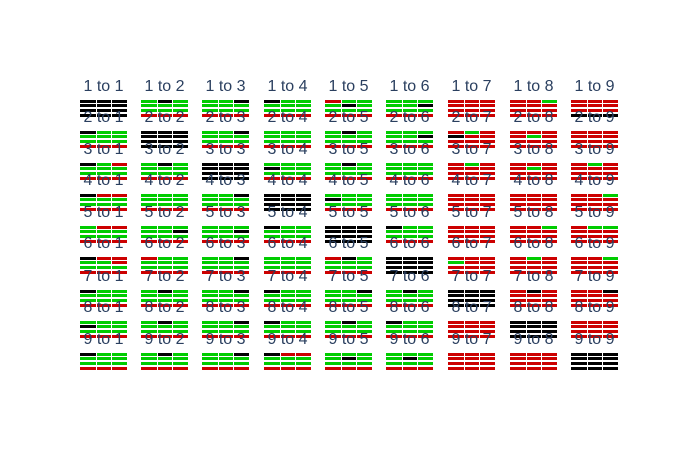 The image size is (700, 450). I want to click on matchup-label: 9 to 1, so click(103, 339).